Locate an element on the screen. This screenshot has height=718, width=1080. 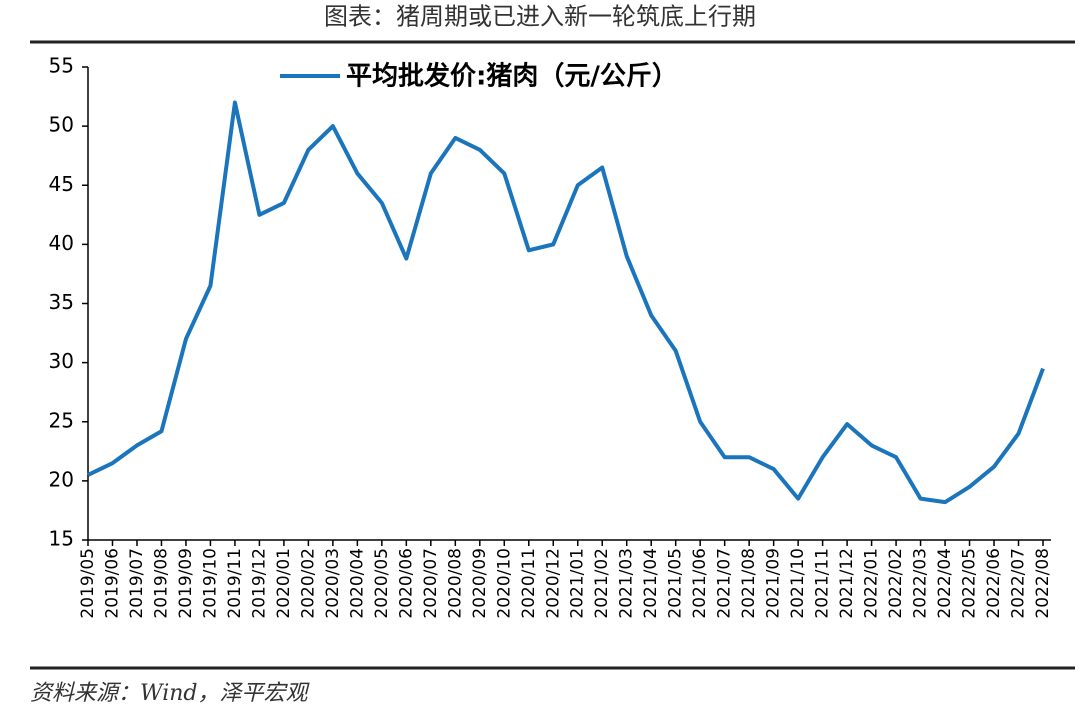
x-tick-label: 2019/10 is located at coordinates (210, 583).